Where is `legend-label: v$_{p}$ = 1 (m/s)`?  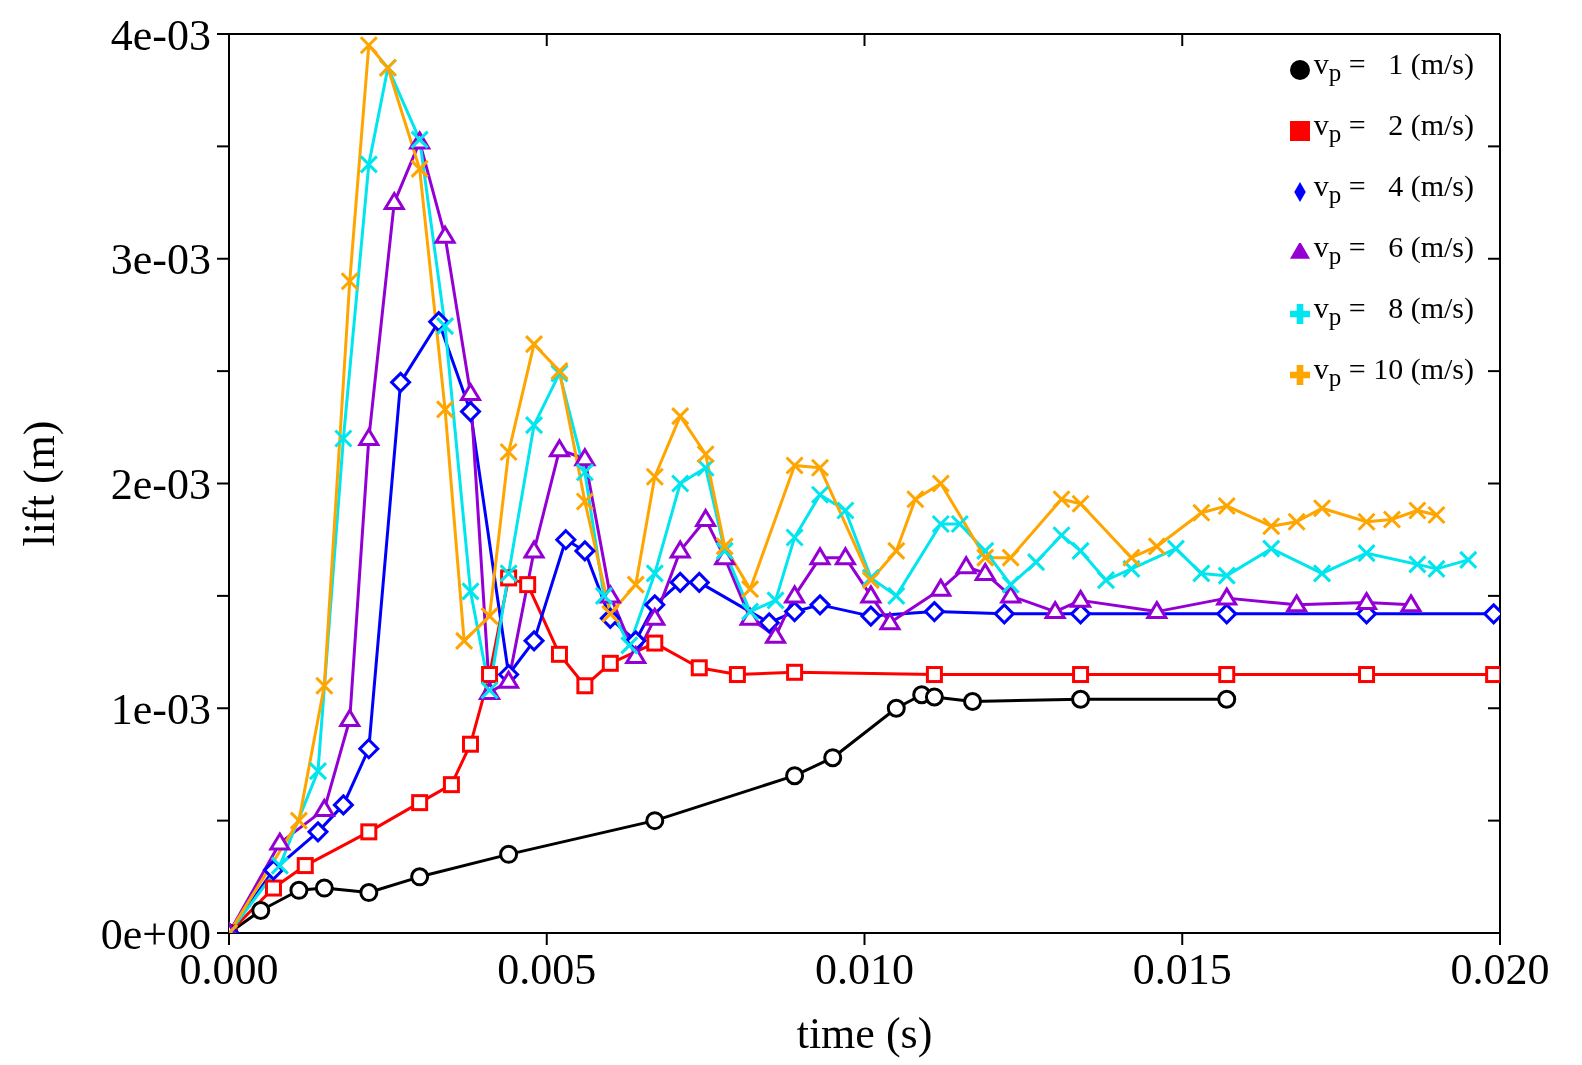 legend-label: v$_{p}$ = 1 (m/s) is located at coordinates (1393, 66).